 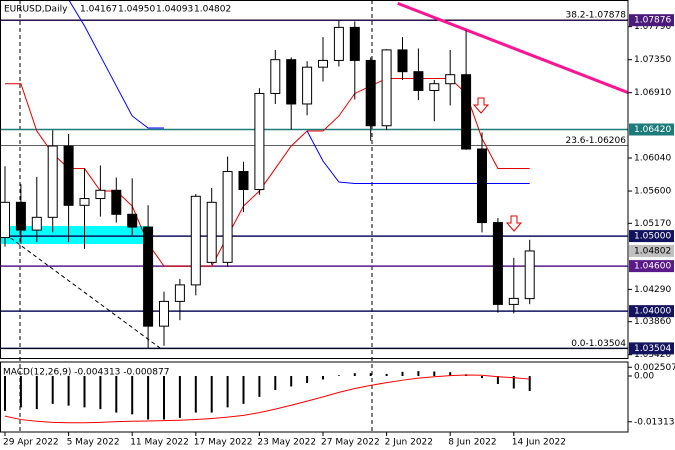 I want to click on y-tick-label: 1.07350, so click(x=652, y=60).